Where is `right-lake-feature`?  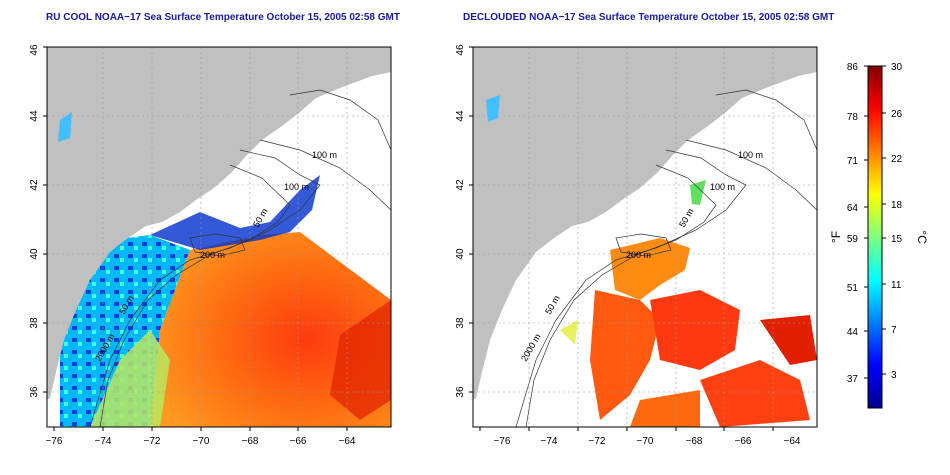 right-lake-feature is located at coordinates (493, 108).